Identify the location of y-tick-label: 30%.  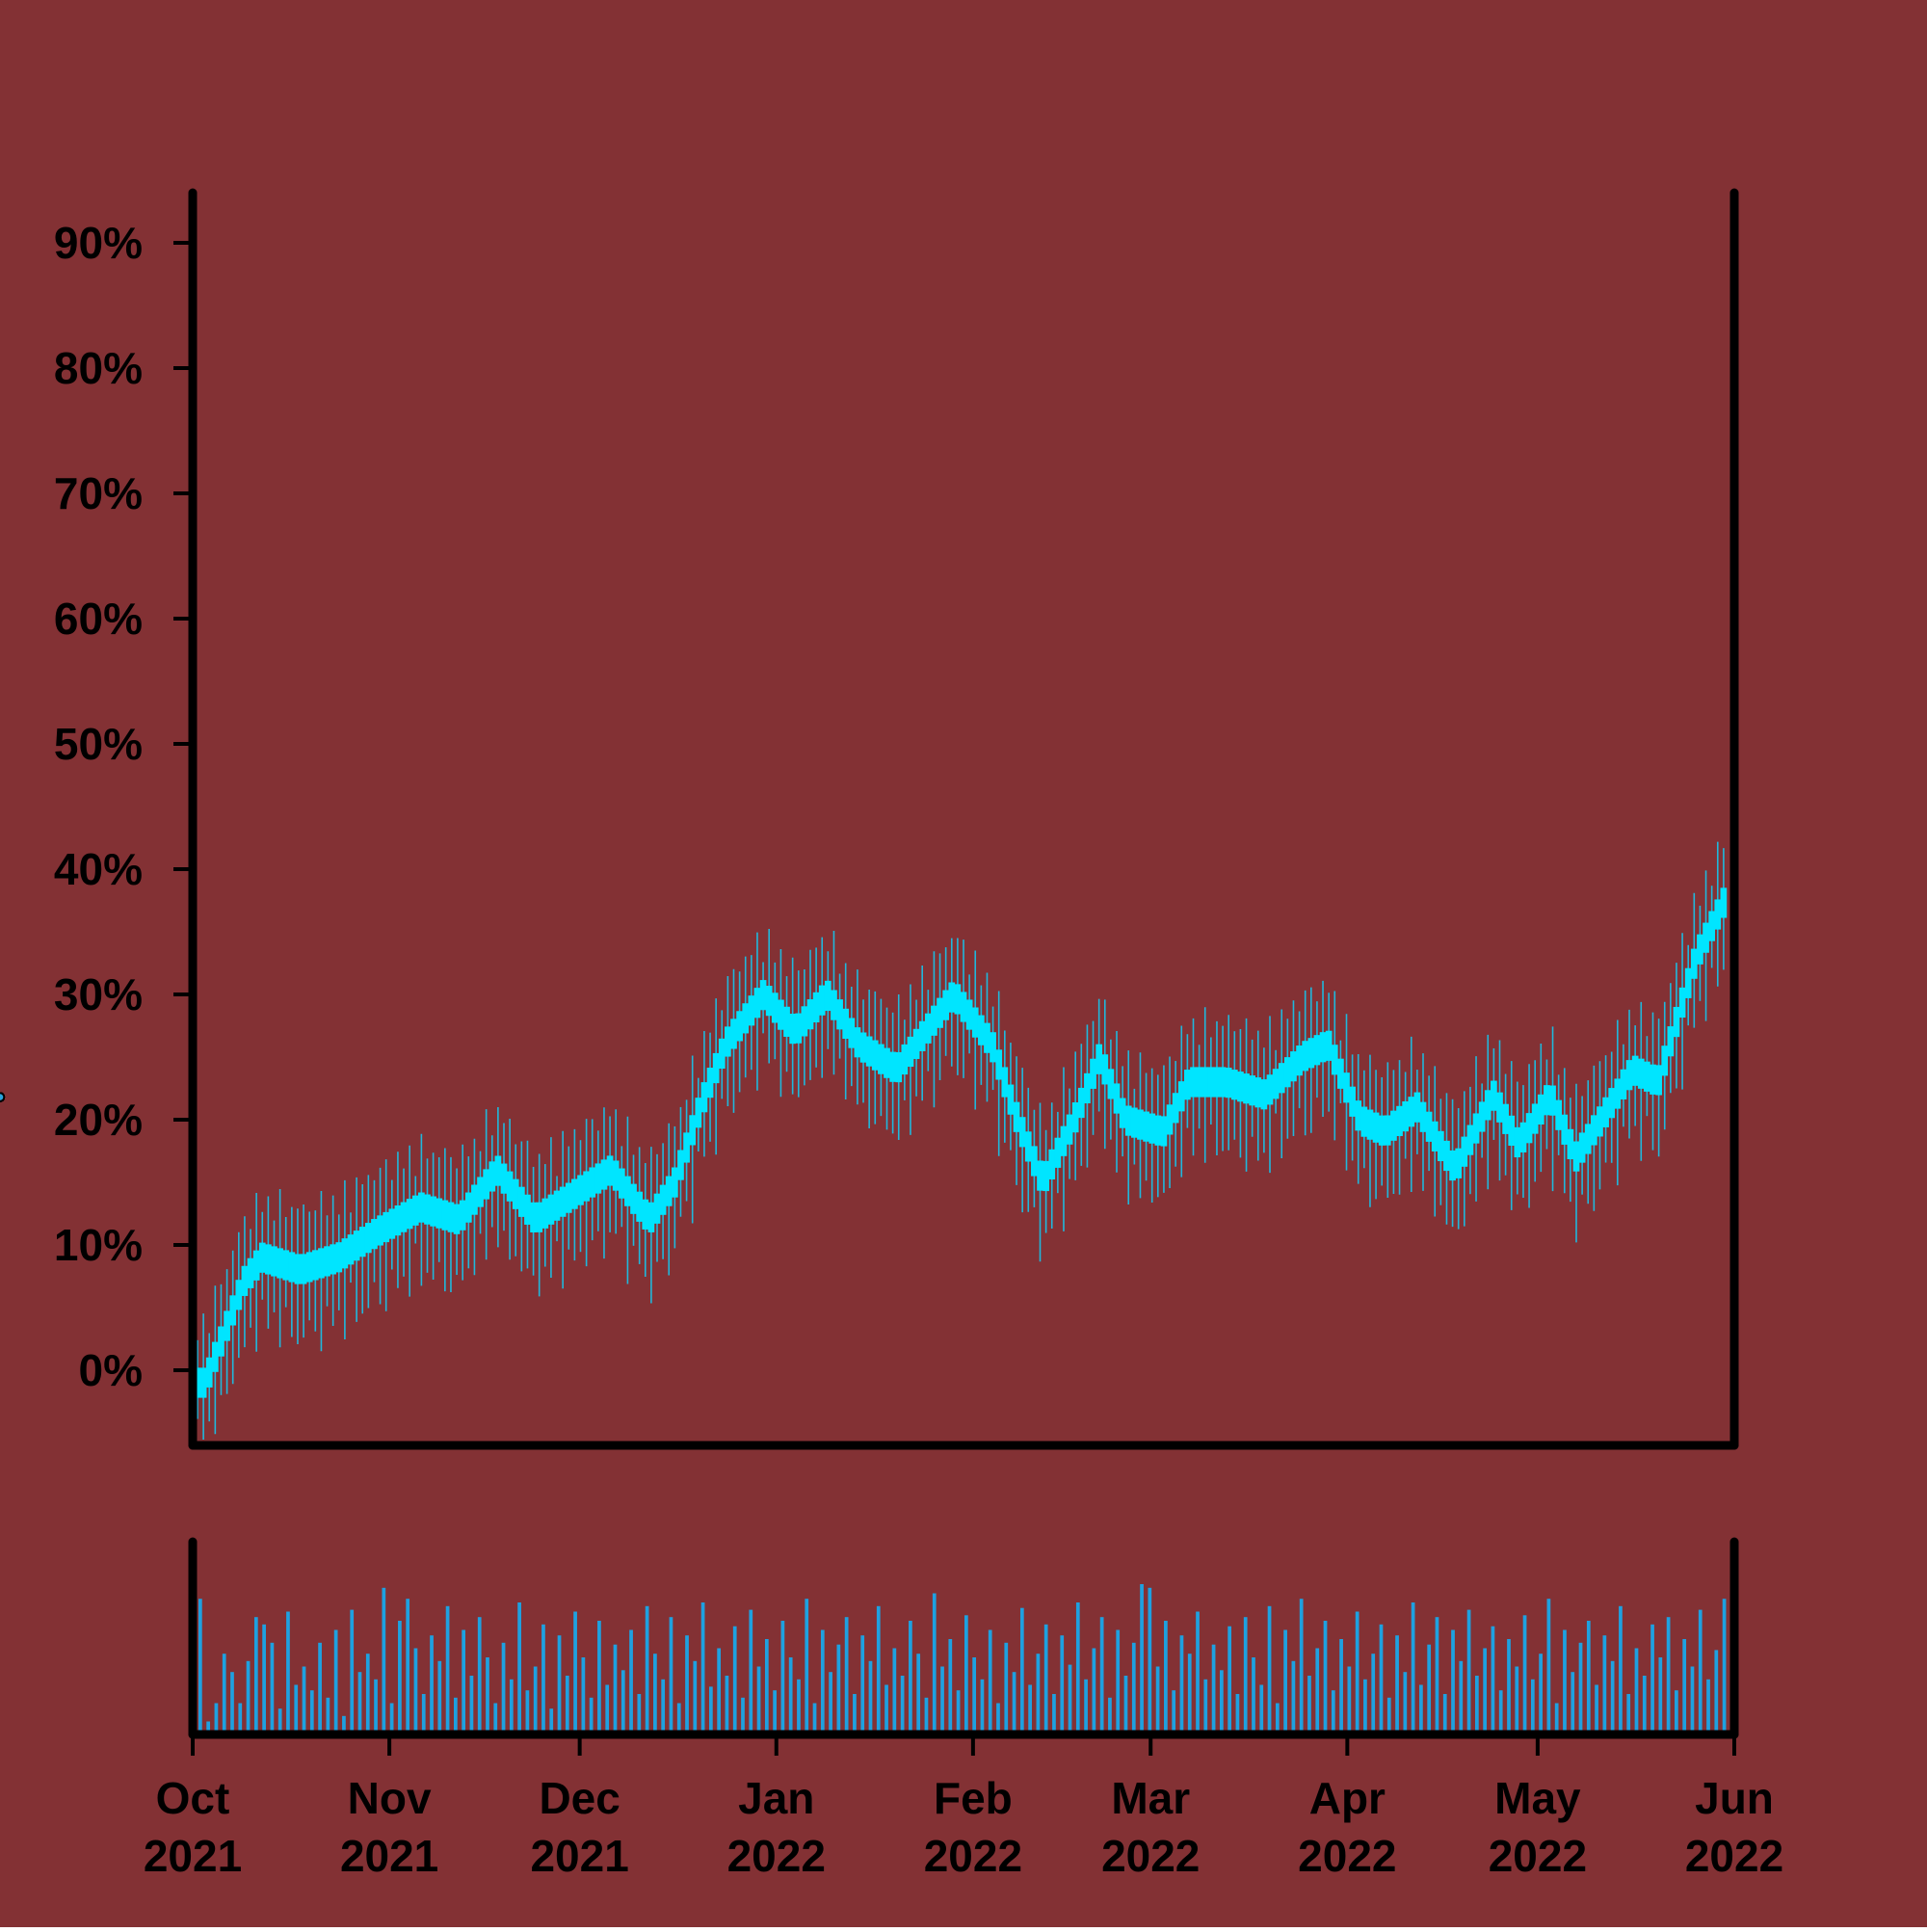
(99, 994).